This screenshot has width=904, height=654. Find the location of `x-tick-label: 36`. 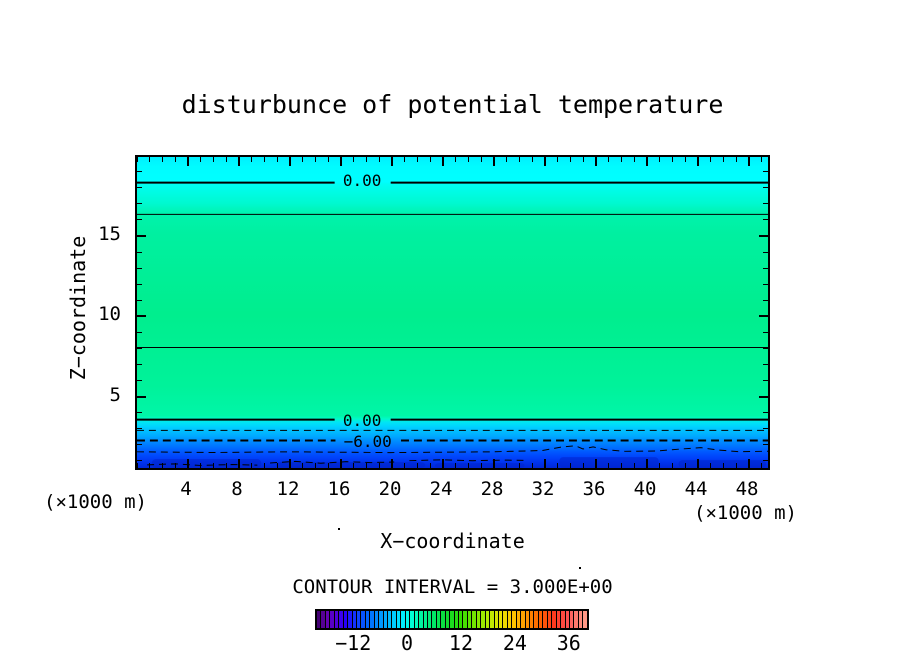

x-tick-label: 36 is located at coordinates (594, 489).